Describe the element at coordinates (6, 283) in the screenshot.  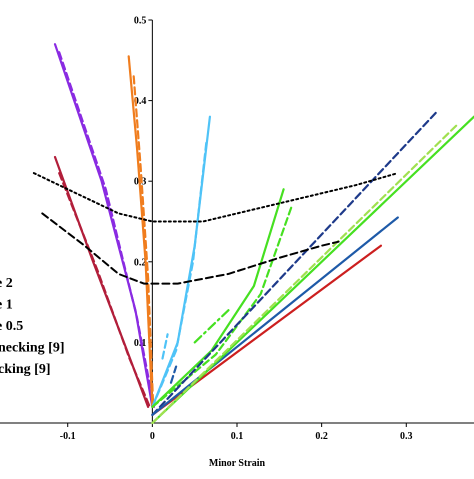
I see `legend-entry-1: e 2` at that location.